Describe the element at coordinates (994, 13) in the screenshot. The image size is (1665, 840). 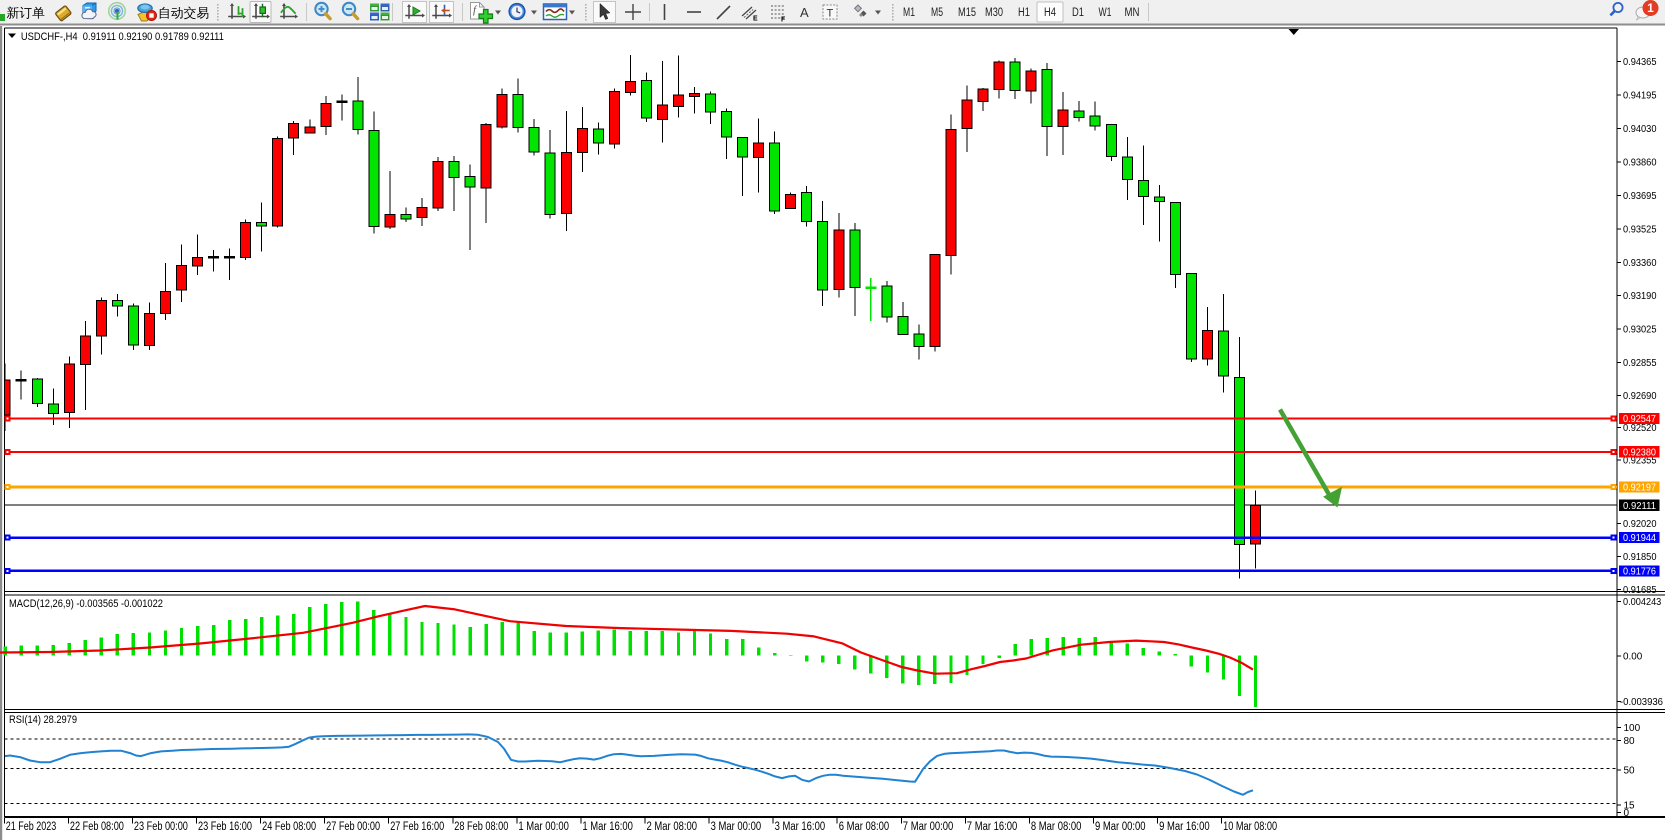
I see `svg-text: M30` at that location.